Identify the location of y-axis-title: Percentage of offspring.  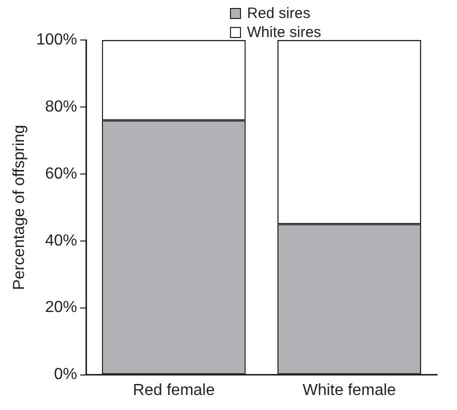
(19, 207).